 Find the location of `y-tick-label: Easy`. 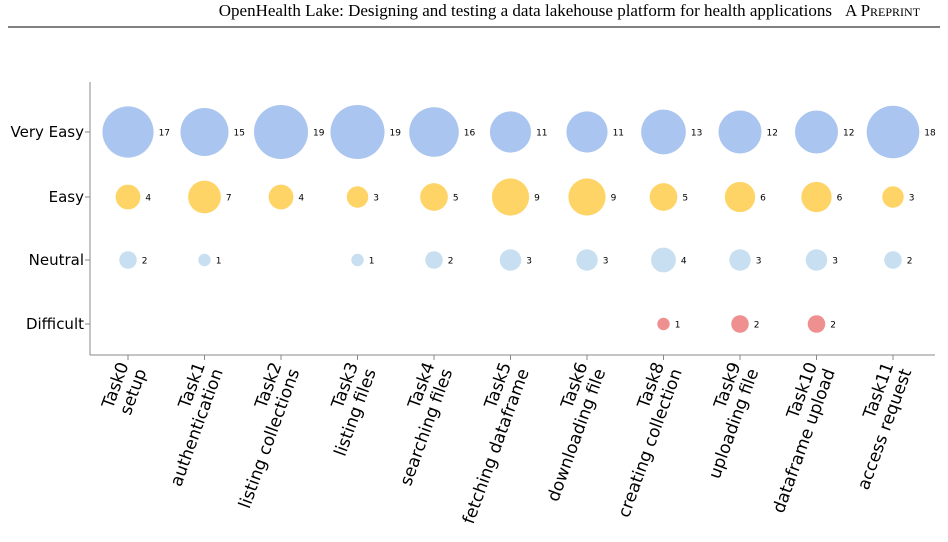

y-tick-label: Easy is located at coordinates (66, 197).